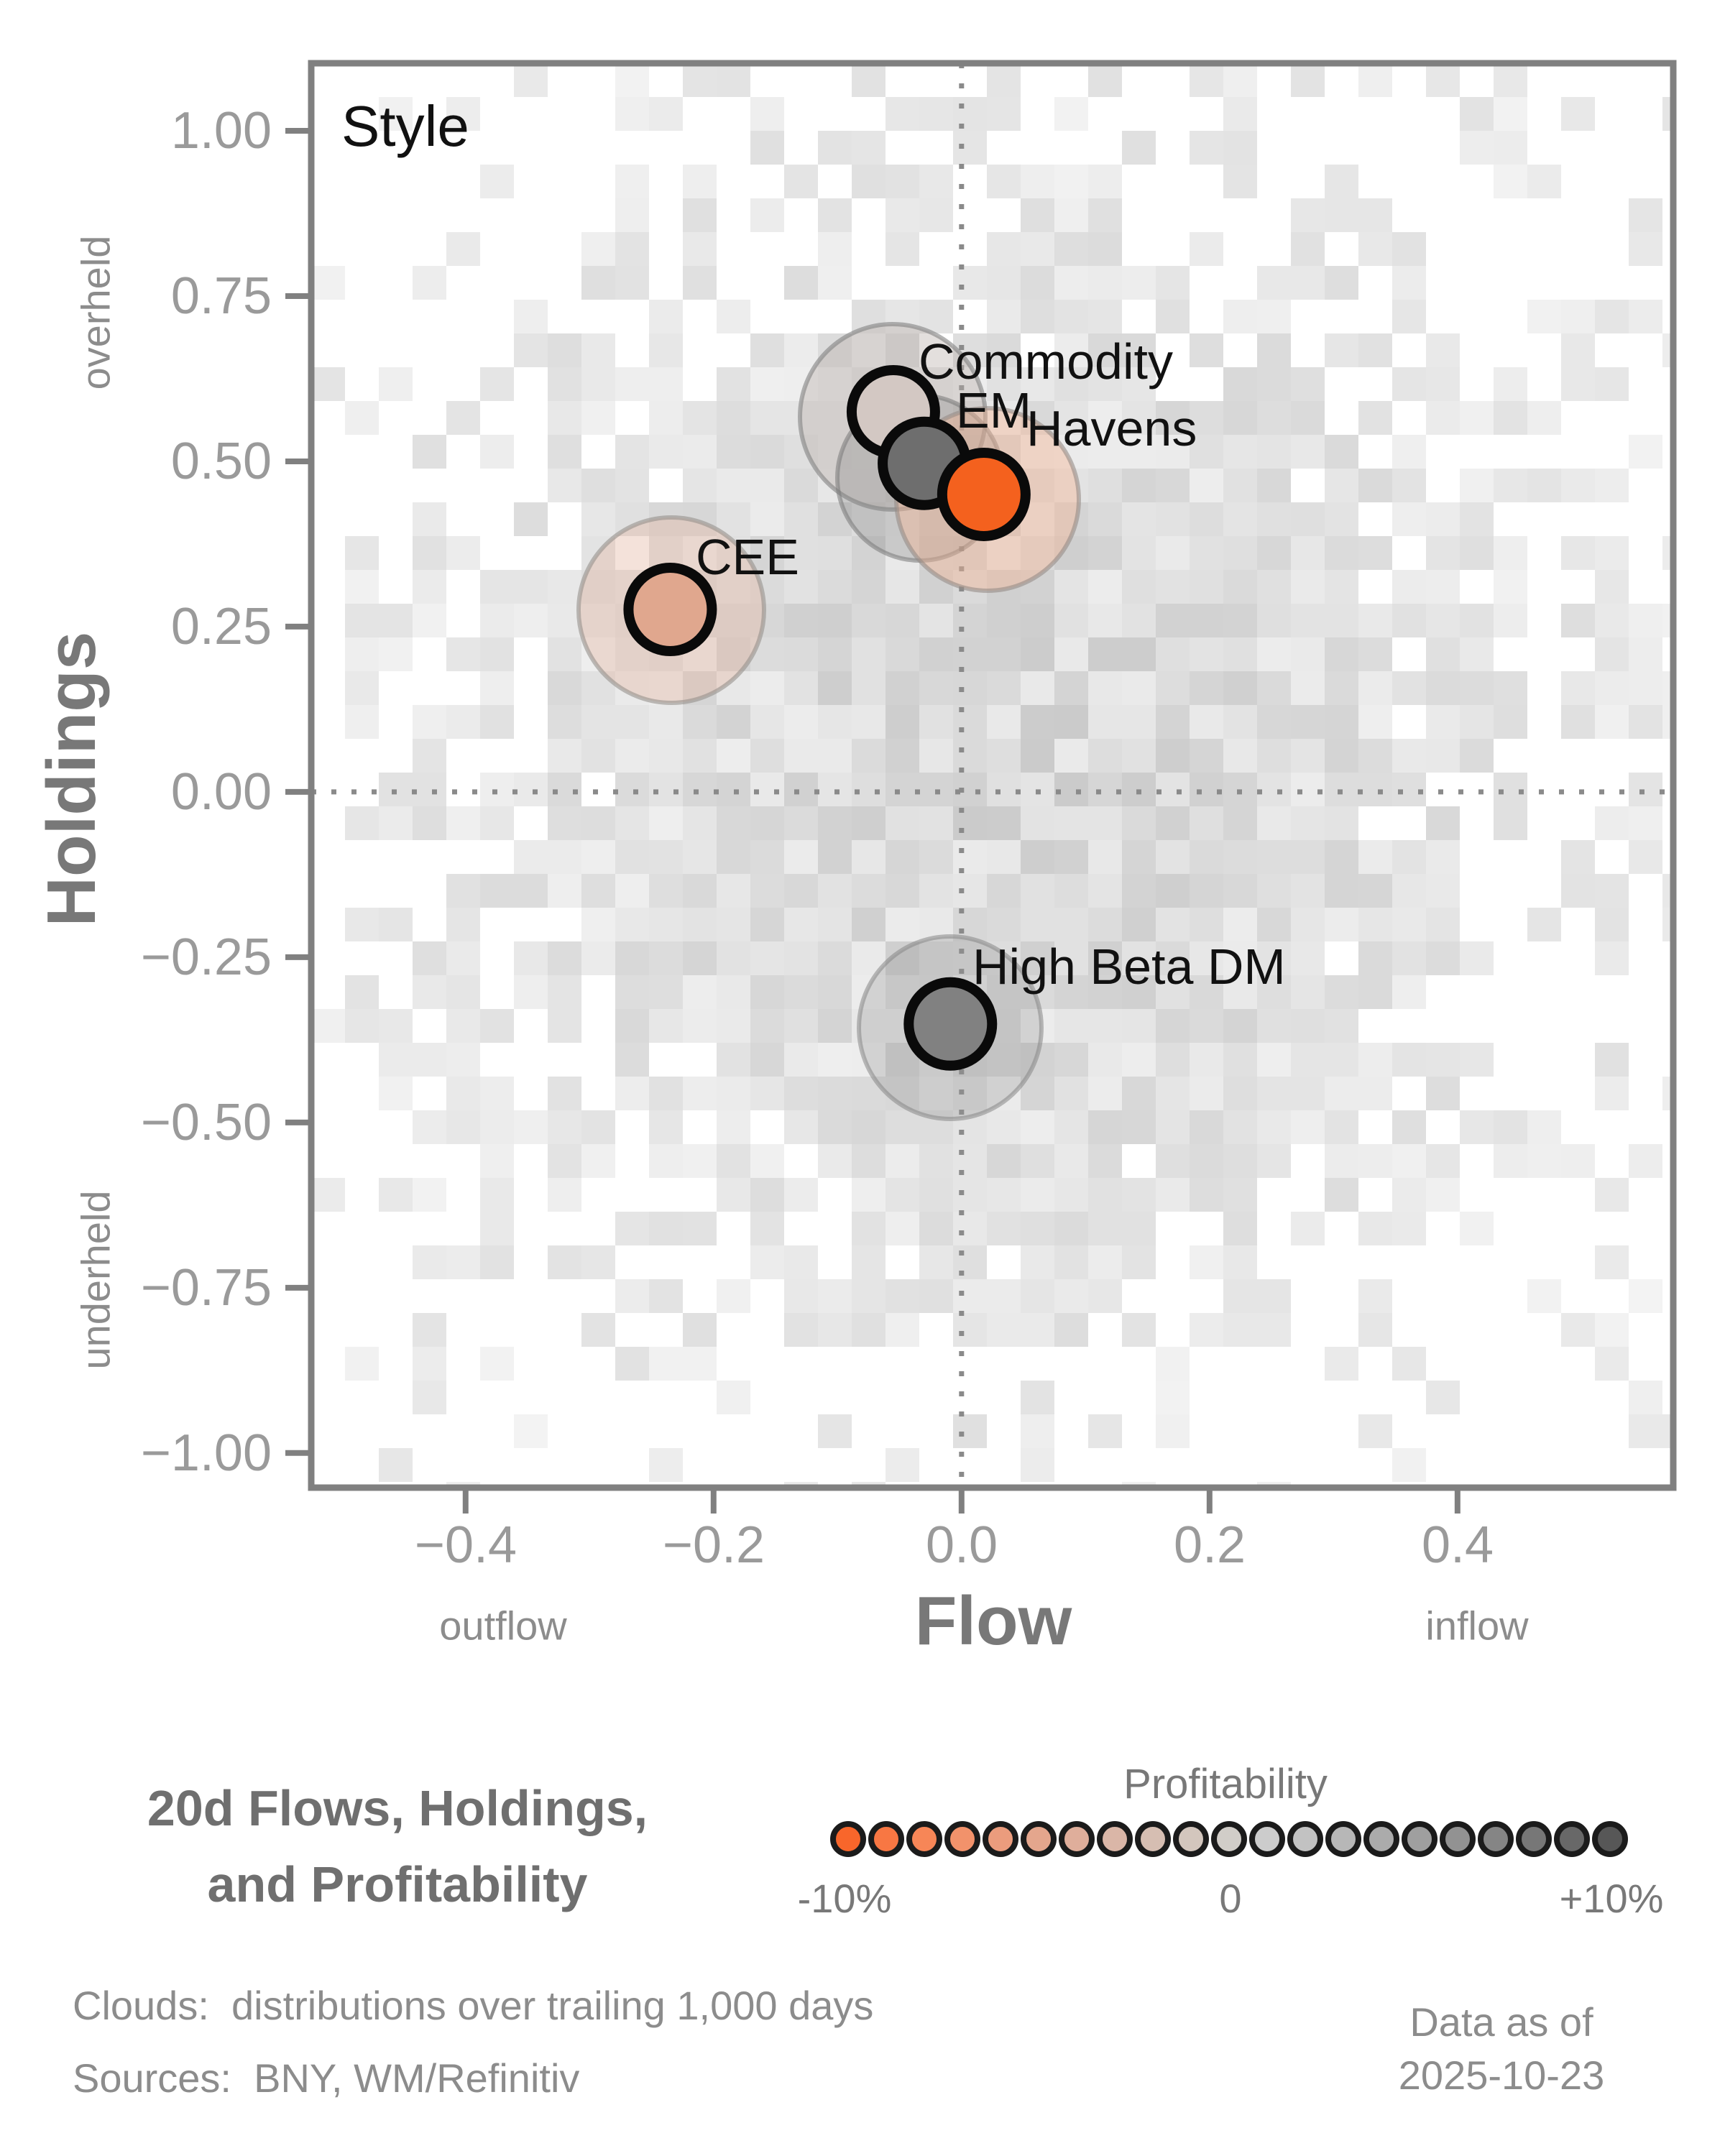  Describe the element at coordinates (1501, 2075) in the screenshot. I see `data-as-of-date: 2025-10-23` at that location.